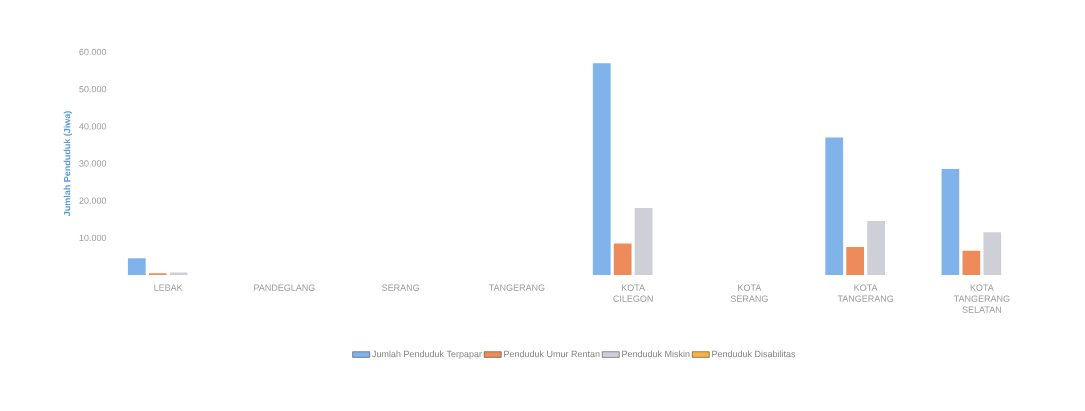 The image size is (1085, 411). I want to click on y-tick-label: 60.000, so click(93, 52).